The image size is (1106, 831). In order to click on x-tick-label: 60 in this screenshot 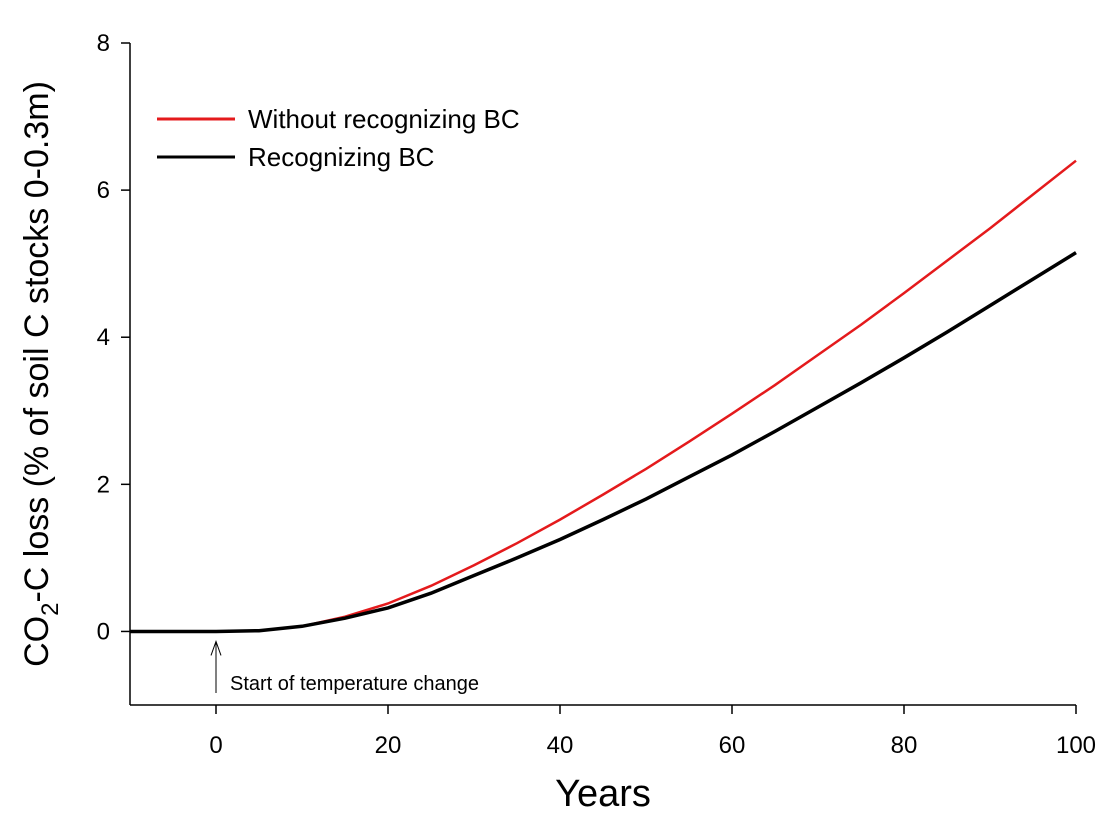, I will do `click(732, 745)`.